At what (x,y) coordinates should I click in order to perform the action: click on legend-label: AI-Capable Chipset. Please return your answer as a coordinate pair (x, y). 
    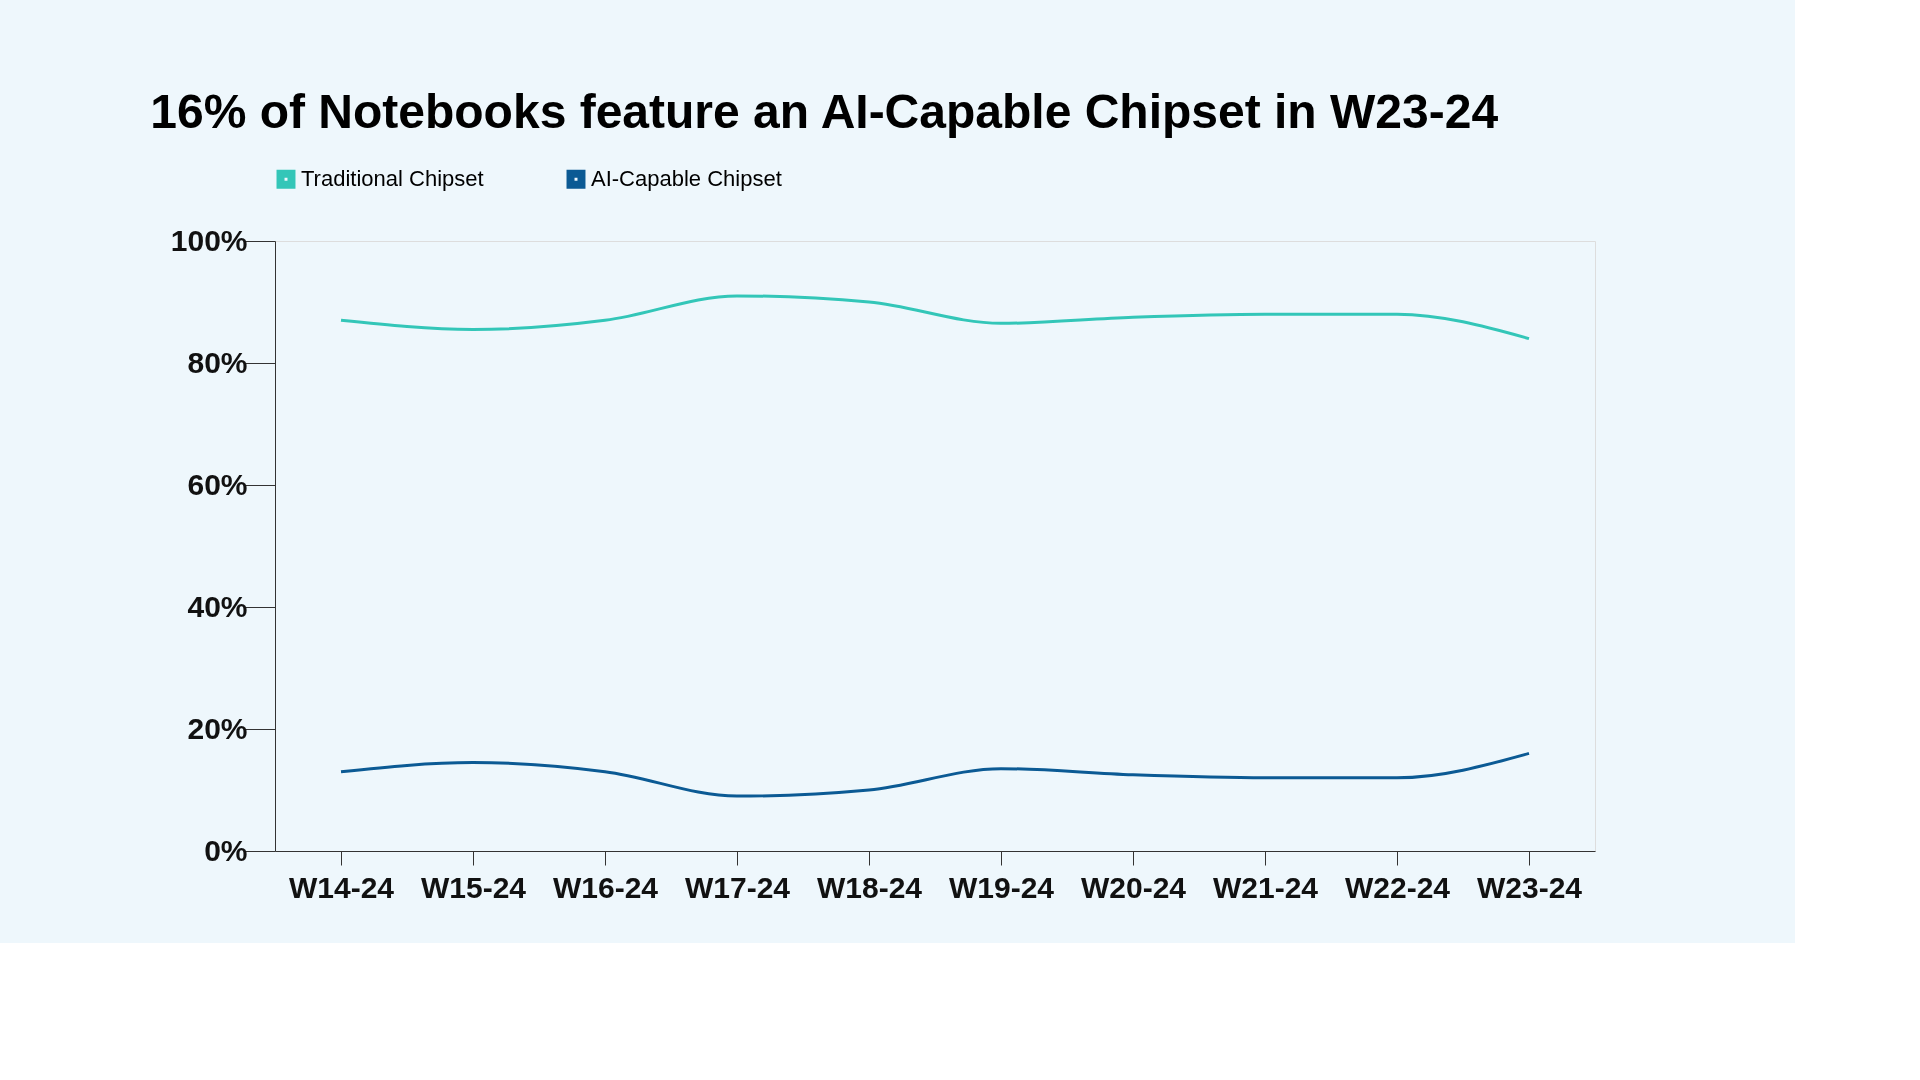
    Looking at the image, I should click on (686, 179).